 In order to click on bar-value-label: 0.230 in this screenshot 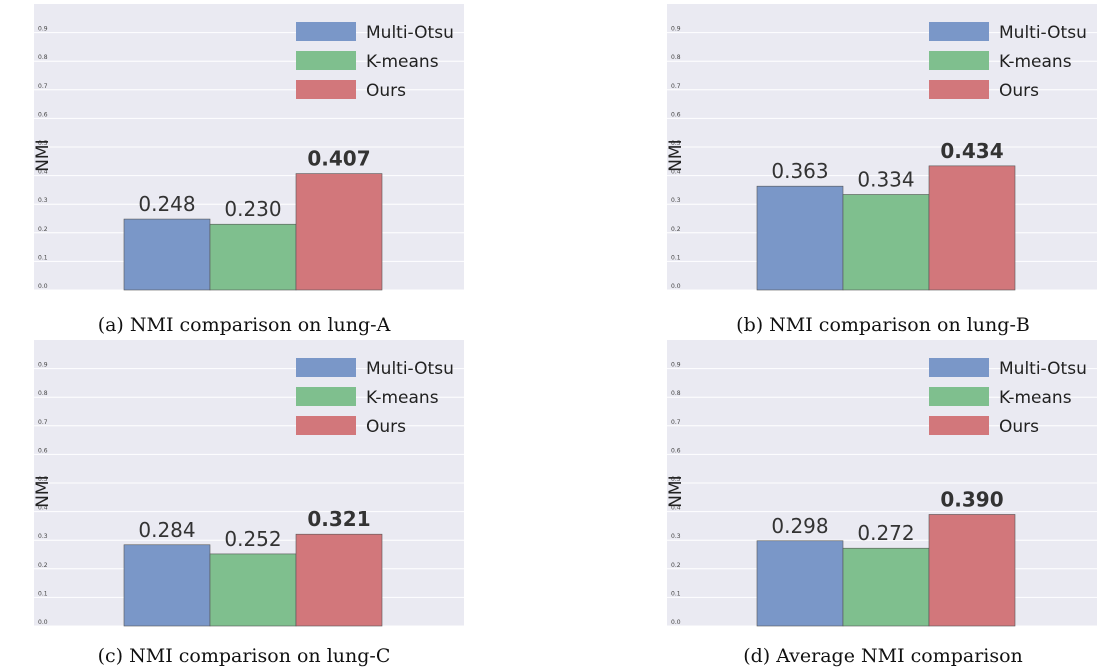, I will do `click(252, 209)`.